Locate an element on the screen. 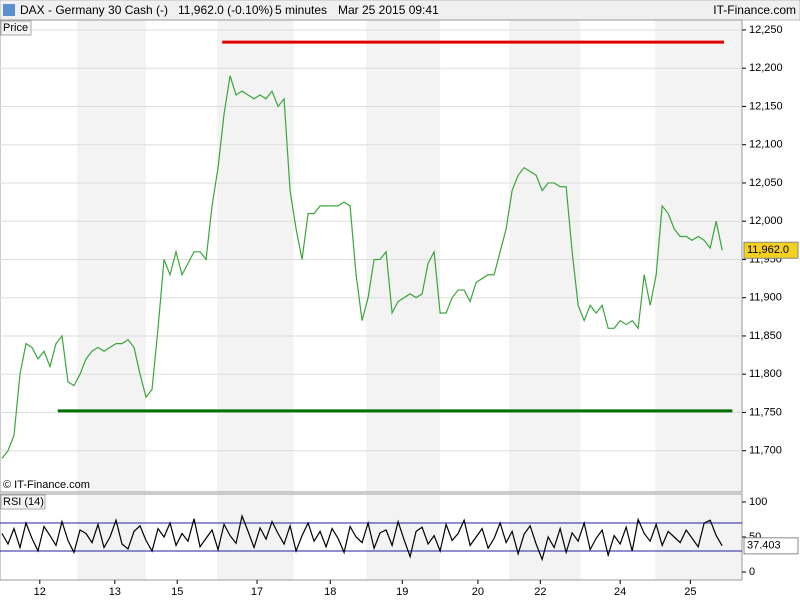  series-line is located at coordinates (362, 537).